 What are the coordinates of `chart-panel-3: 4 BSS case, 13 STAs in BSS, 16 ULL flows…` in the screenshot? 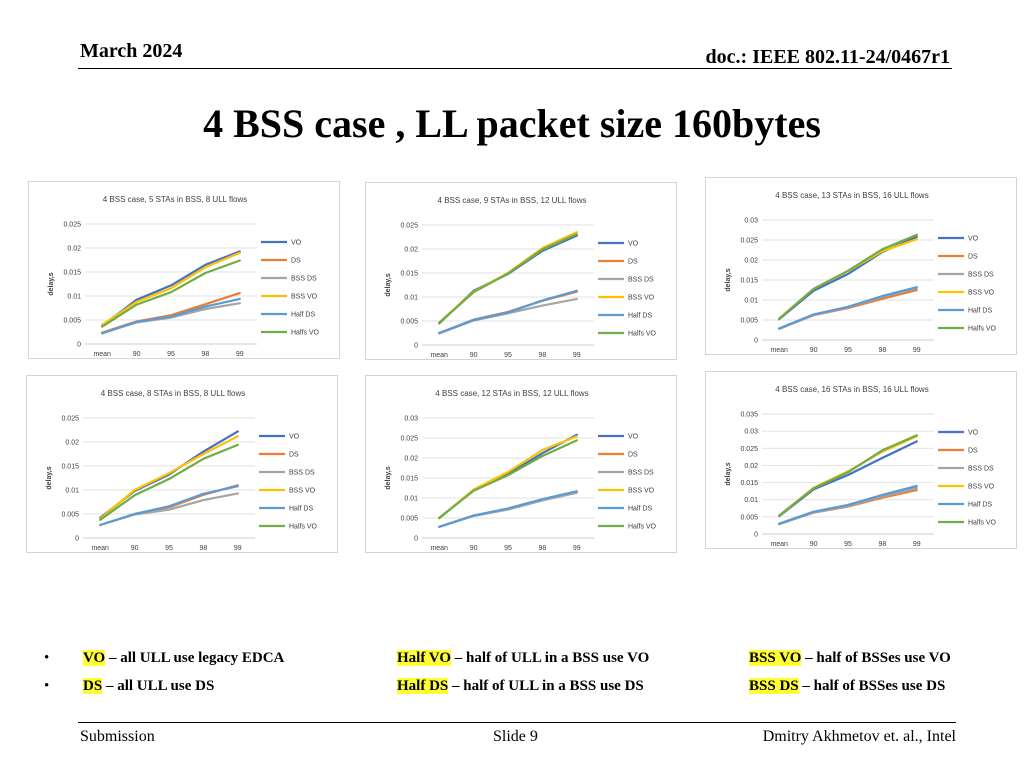 It's located at (861, 266).